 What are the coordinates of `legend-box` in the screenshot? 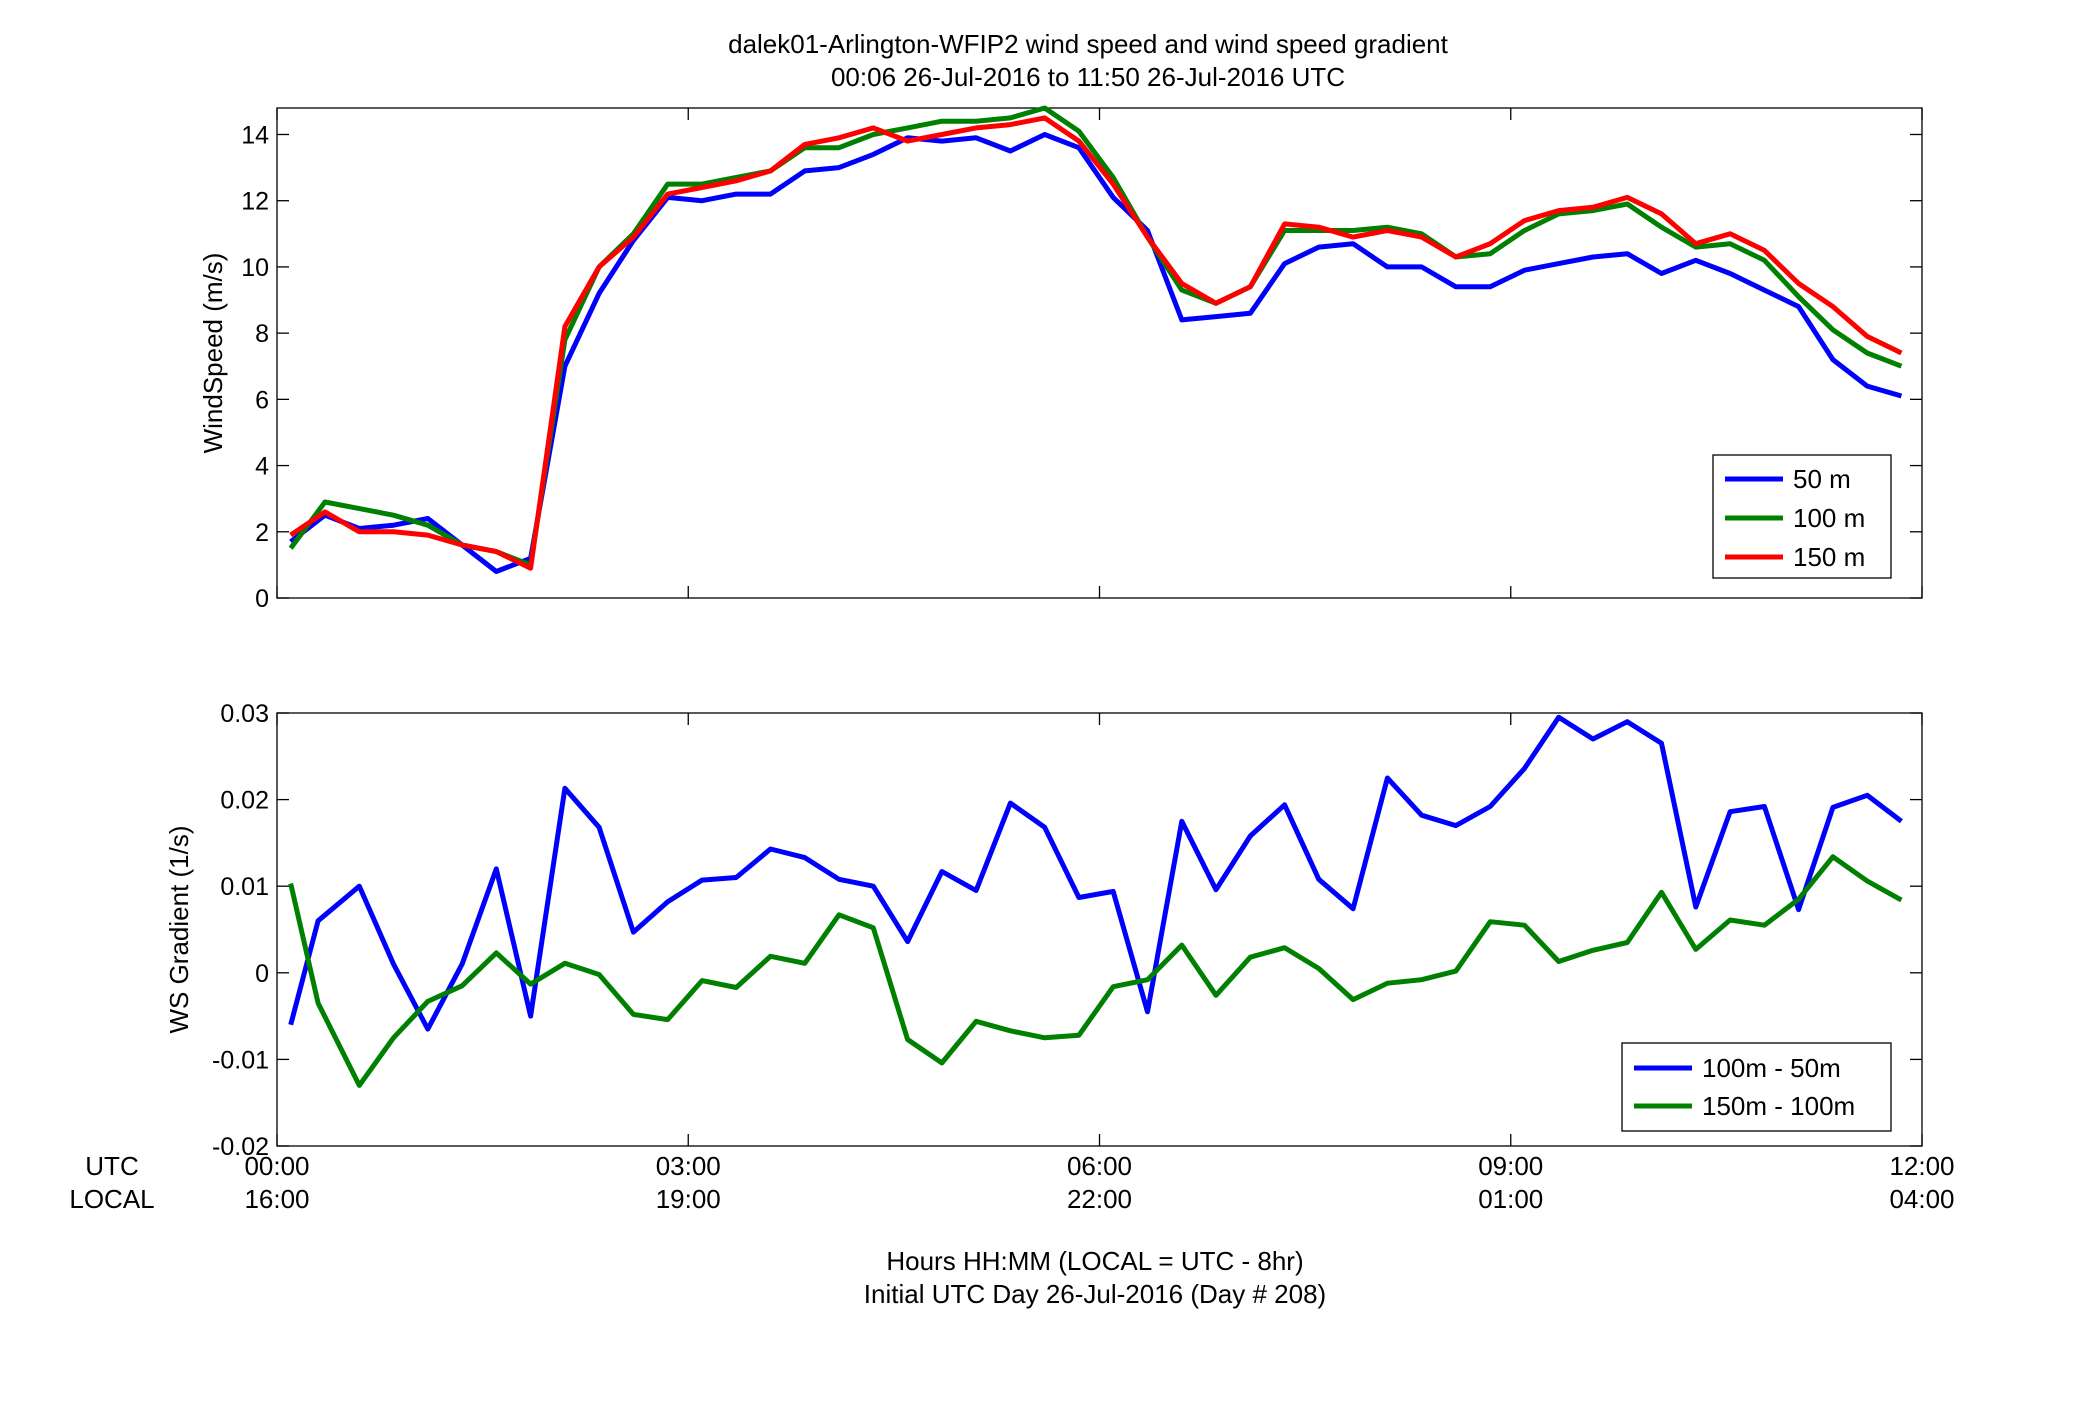 It's located at (1756, 1087).